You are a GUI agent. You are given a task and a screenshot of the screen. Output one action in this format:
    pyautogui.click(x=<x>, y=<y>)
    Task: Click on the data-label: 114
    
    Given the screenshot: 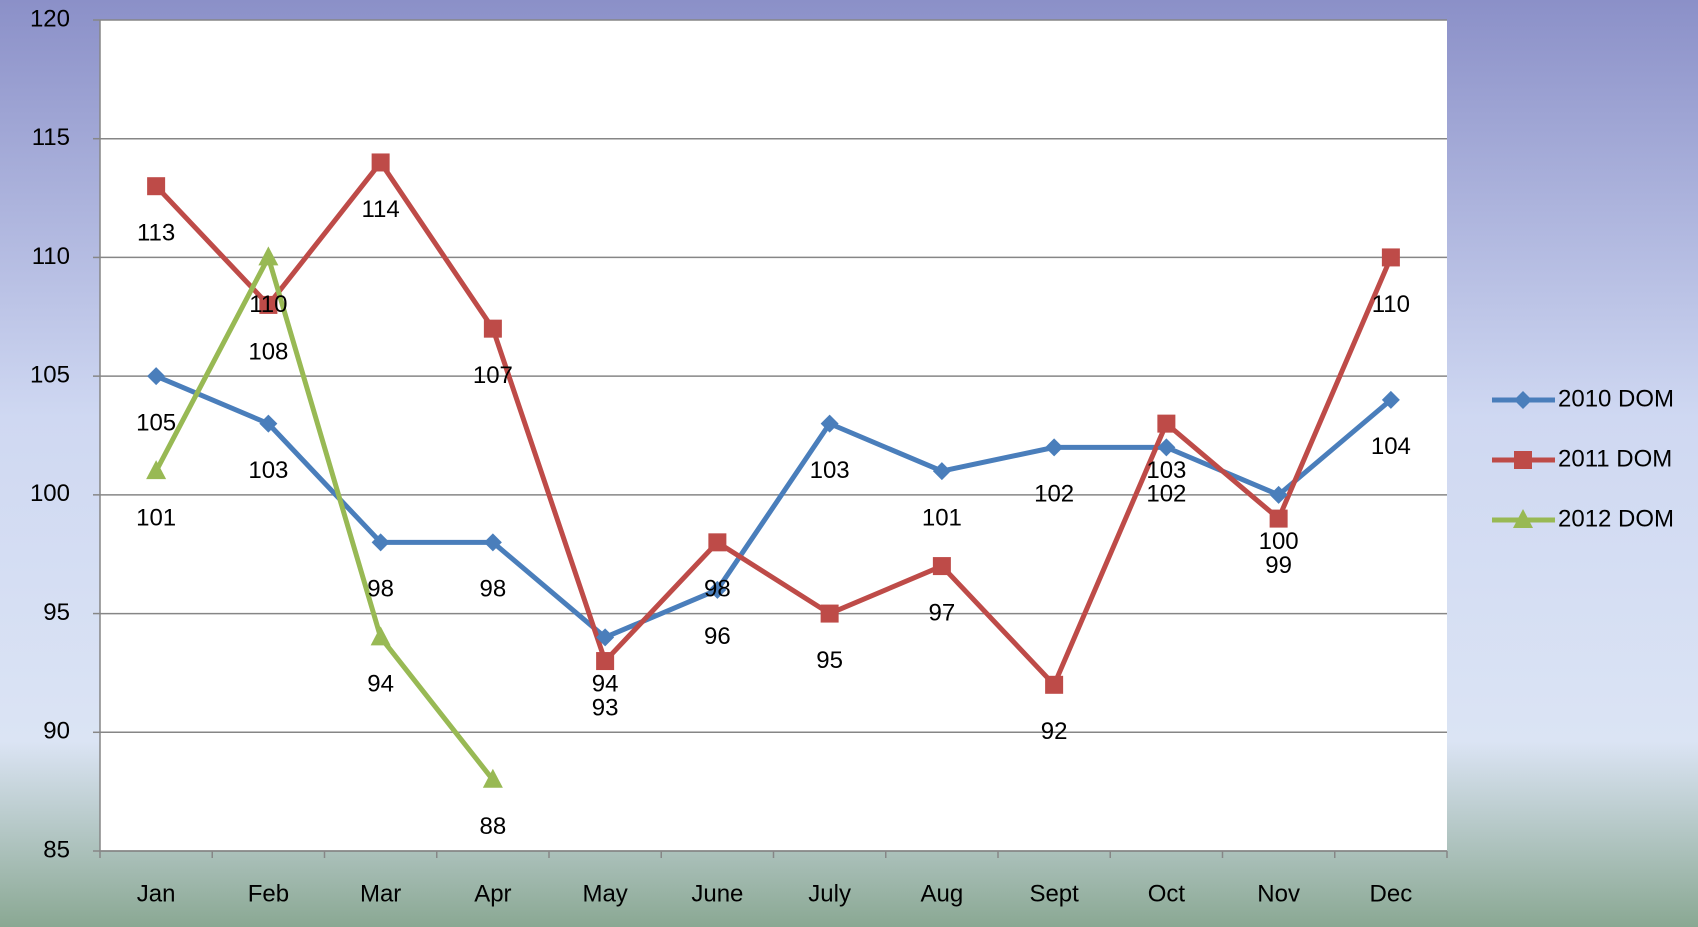 What is the action you would take?
    pyautogui.click(x=380, y=209)
    